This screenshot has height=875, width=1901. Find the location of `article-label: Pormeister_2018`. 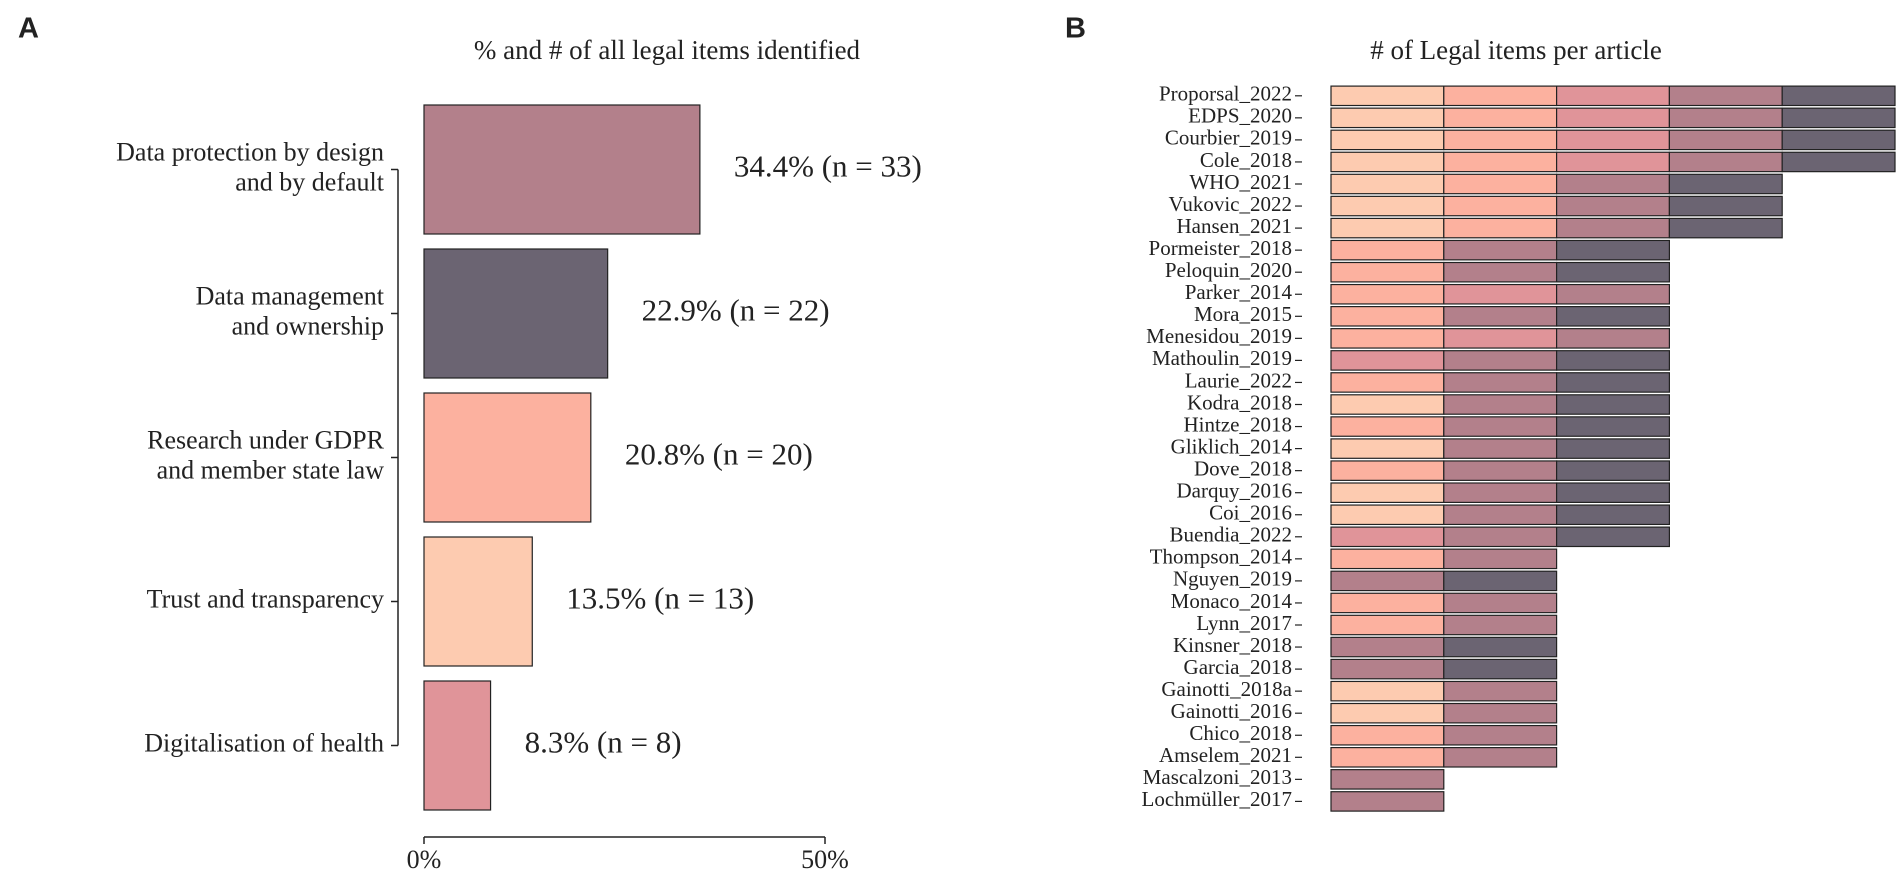

article-label: Pormeister_2018 is located at coordinates (1220, 248).